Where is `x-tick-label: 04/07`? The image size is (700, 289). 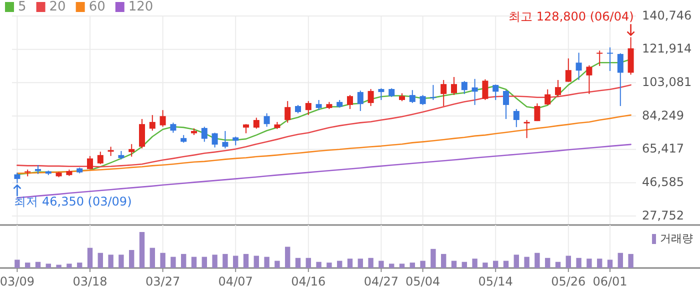 x-tick-label: 04/07 is located at coordinates (235, 281).